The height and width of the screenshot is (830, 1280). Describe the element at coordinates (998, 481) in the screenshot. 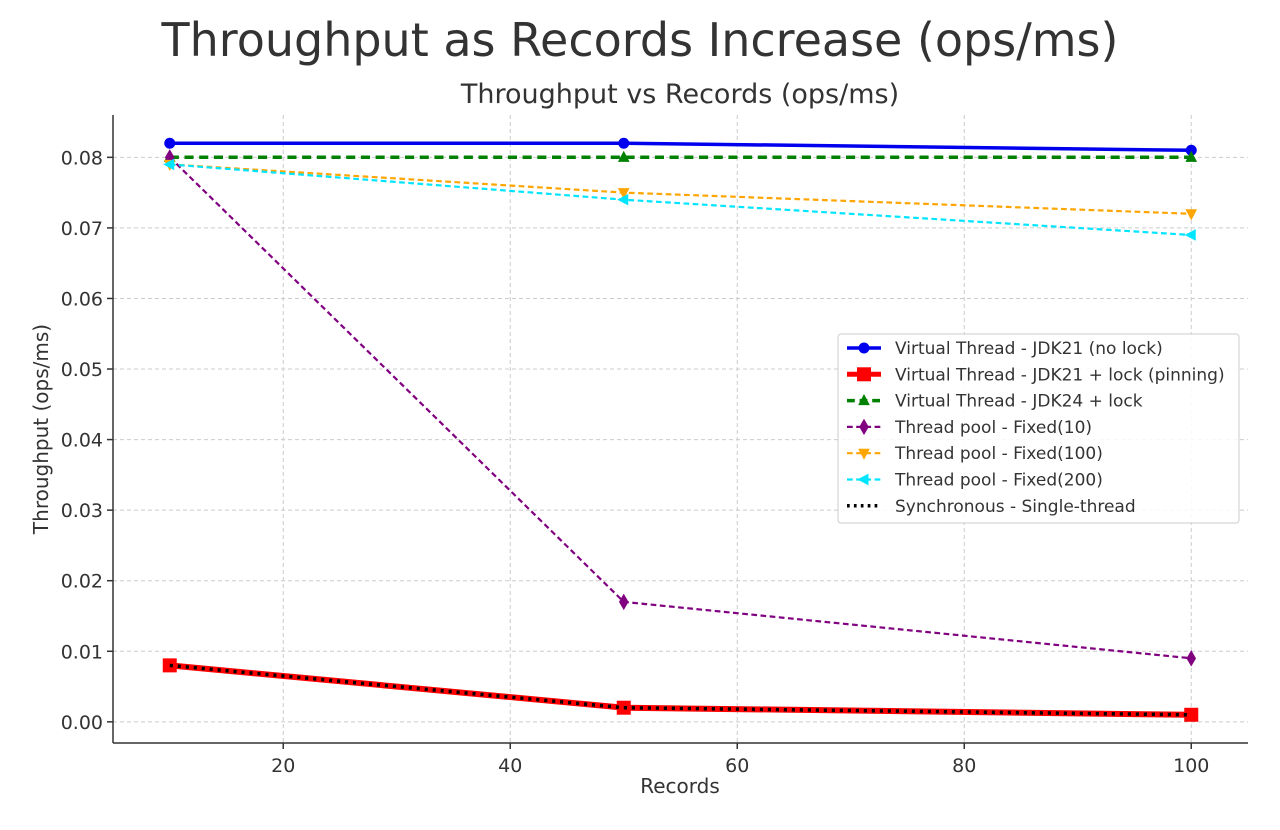

I see `legend-label: Thread pool - Fixed(200)` at that location.